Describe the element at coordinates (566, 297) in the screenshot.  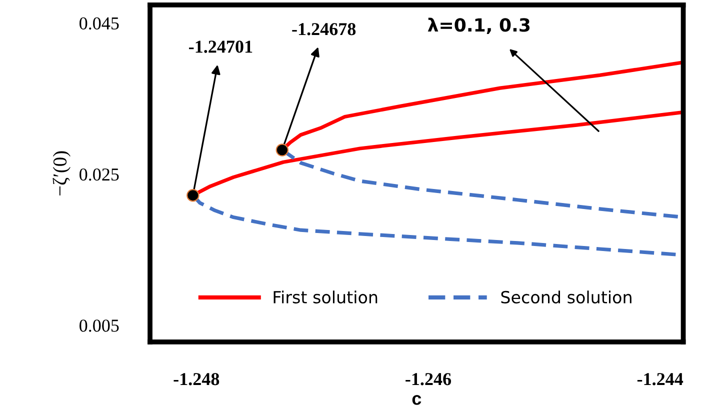
I see `legend-label: Second solution` at that location.